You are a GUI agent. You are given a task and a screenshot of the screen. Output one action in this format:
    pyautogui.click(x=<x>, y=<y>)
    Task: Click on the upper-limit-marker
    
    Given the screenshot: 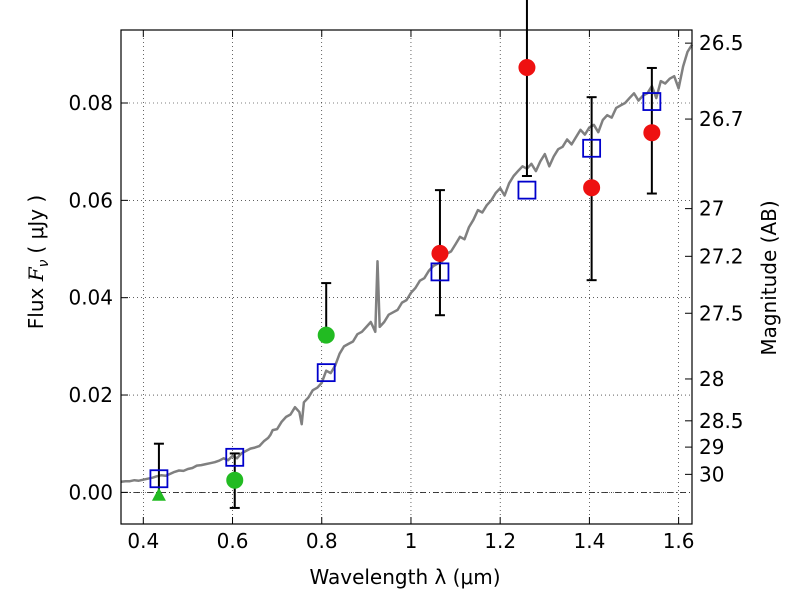 What is the action you would take?
    pyautogui.click(x=158, y=494)
    